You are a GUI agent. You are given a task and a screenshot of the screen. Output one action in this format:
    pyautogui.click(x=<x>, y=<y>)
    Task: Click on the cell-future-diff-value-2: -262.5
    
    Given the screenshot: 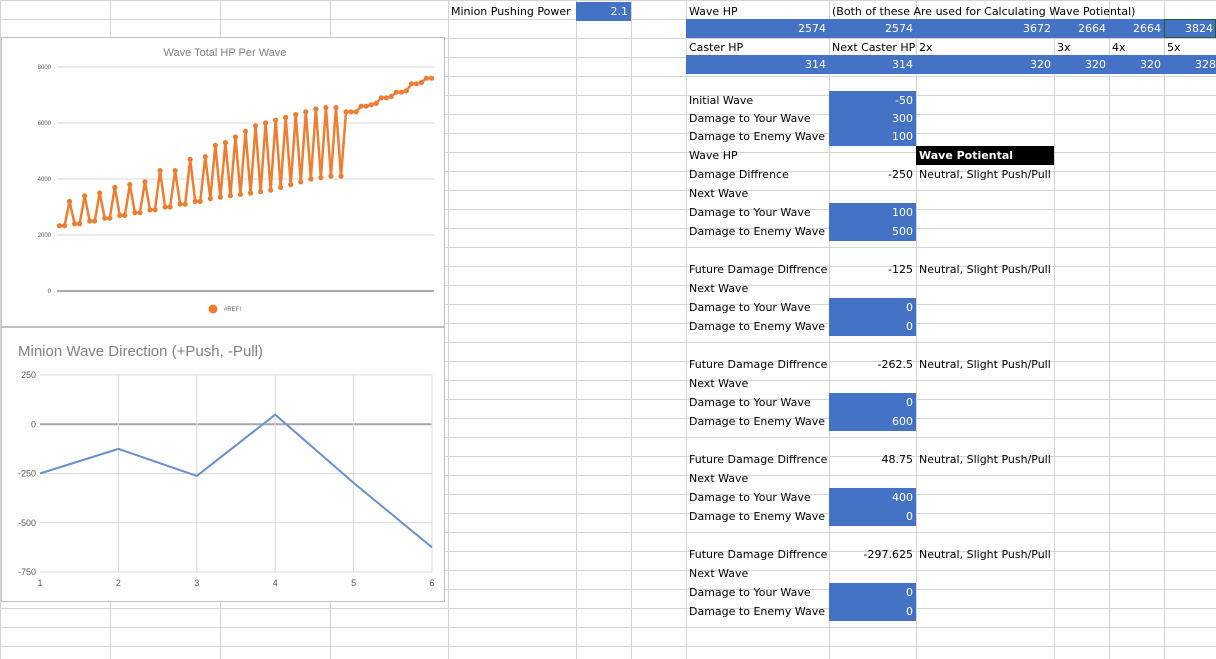 What is the action you would take?
    pyautogui.click(x=895, y=364)
    